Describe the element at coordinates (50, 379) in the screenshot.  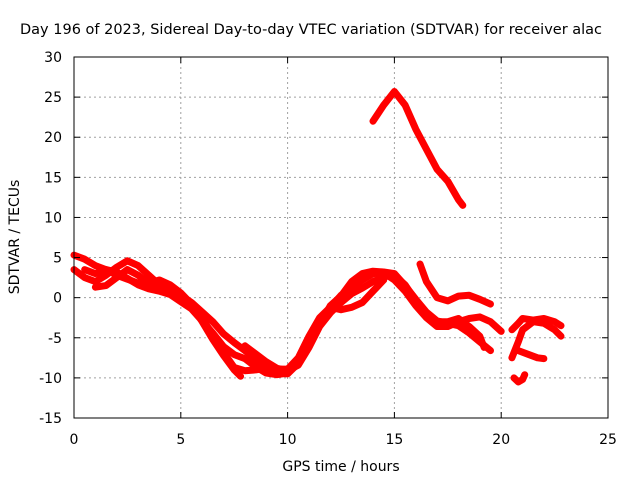
I see `y-tick-label: -10` at that location.